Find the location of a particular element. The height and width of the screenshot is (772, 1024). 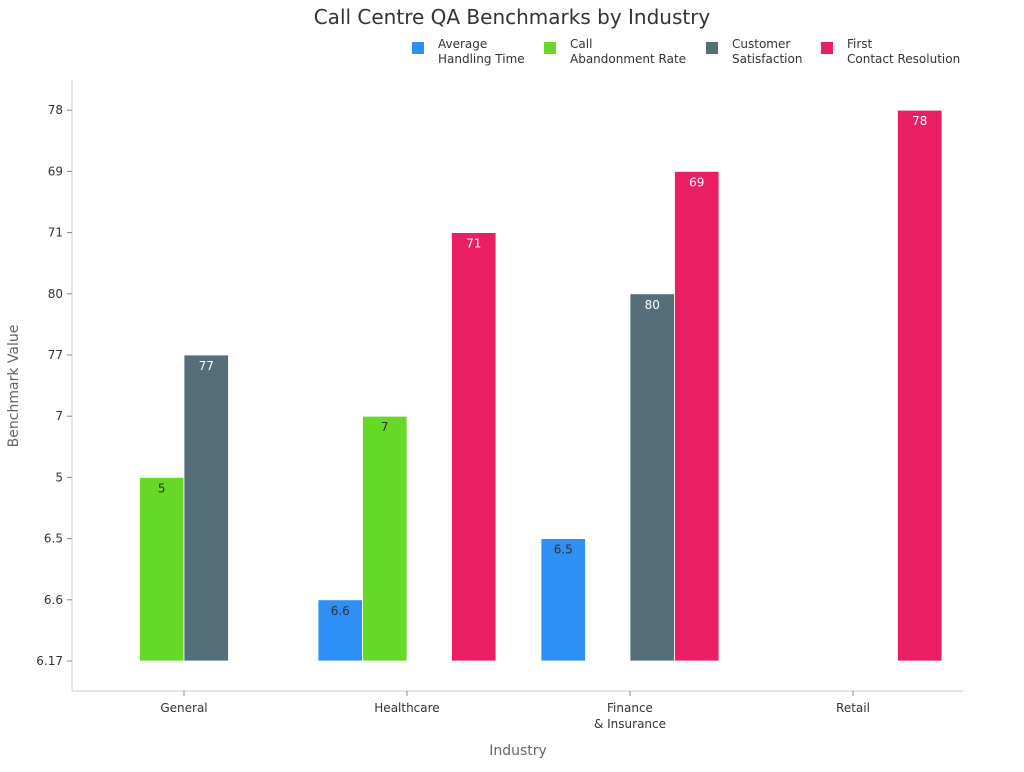

y-tick-label: 6.6 is located at coordinates (53, 600).